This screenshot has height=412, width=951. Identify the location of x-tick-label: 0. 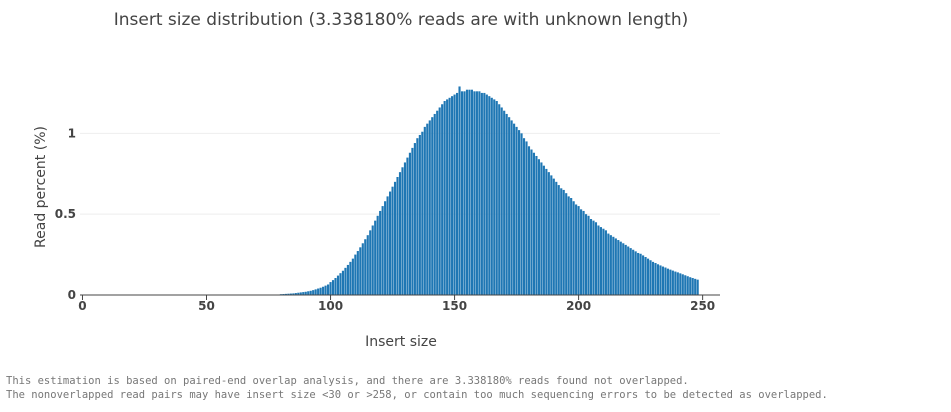
(82, 306).